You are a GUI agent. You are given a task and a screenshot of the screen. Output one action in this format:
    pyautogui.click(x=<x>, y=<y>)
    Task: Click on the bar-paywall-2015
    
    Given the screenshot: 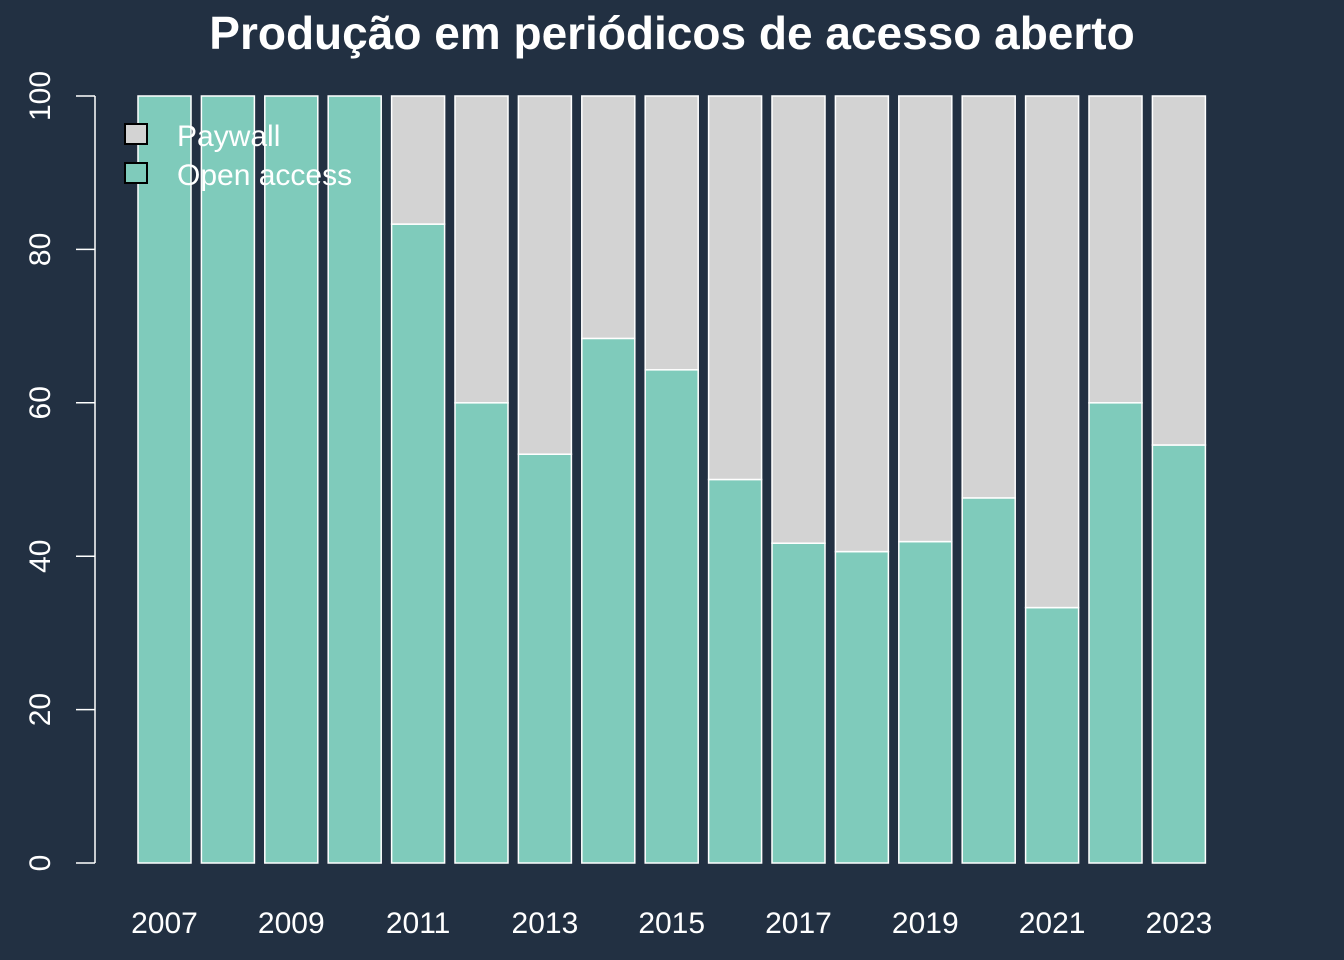 What is the action you would take?
    pyautogui.click(x=671, y=233)
    